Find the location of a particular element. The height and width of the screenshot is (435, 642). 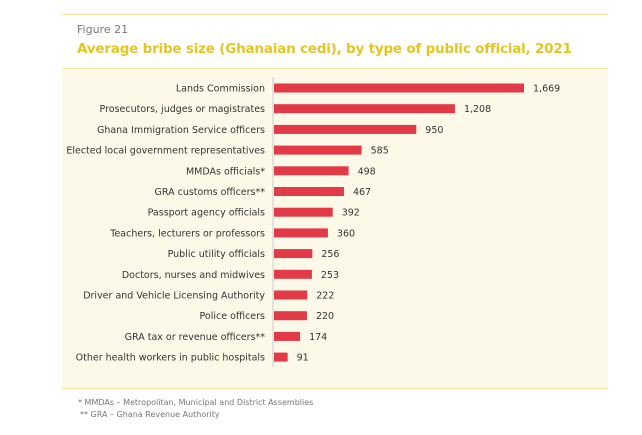

value-label: 360 is located at coordinates (346, 233).